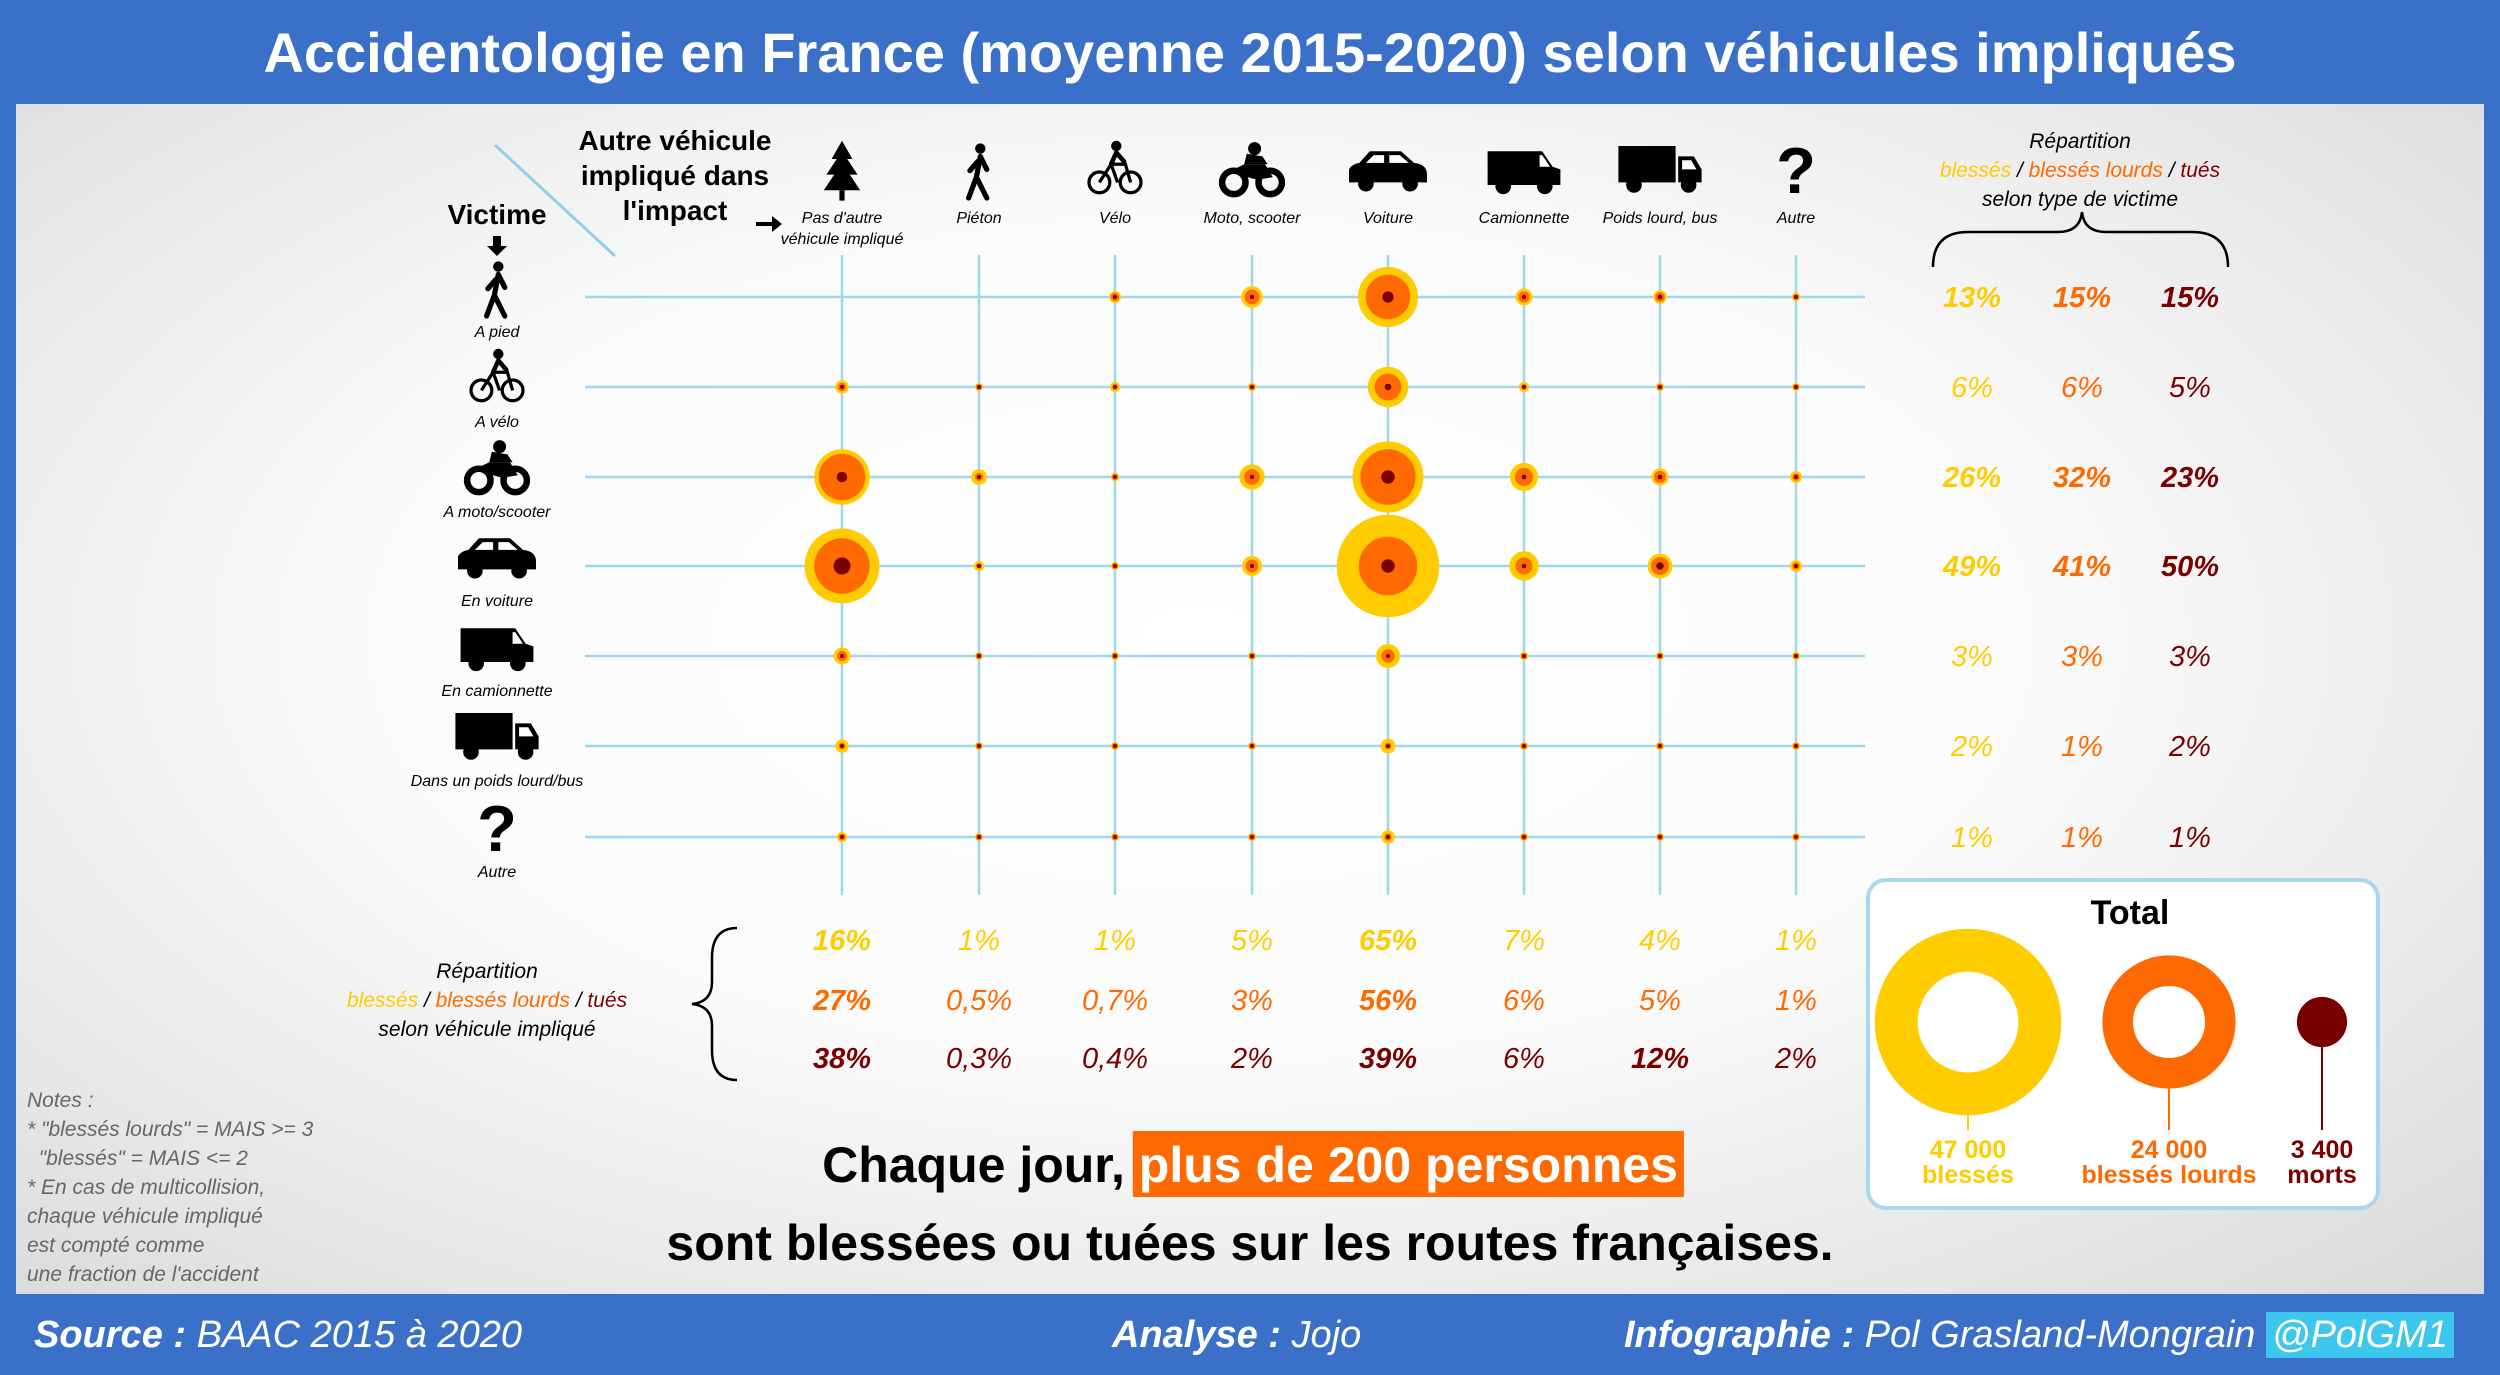 This screenshot has width=2500, height=1375. Describe the element at coordinates (2190, 388) in the screenshot. I see `row-share-value: 5%` at that location.